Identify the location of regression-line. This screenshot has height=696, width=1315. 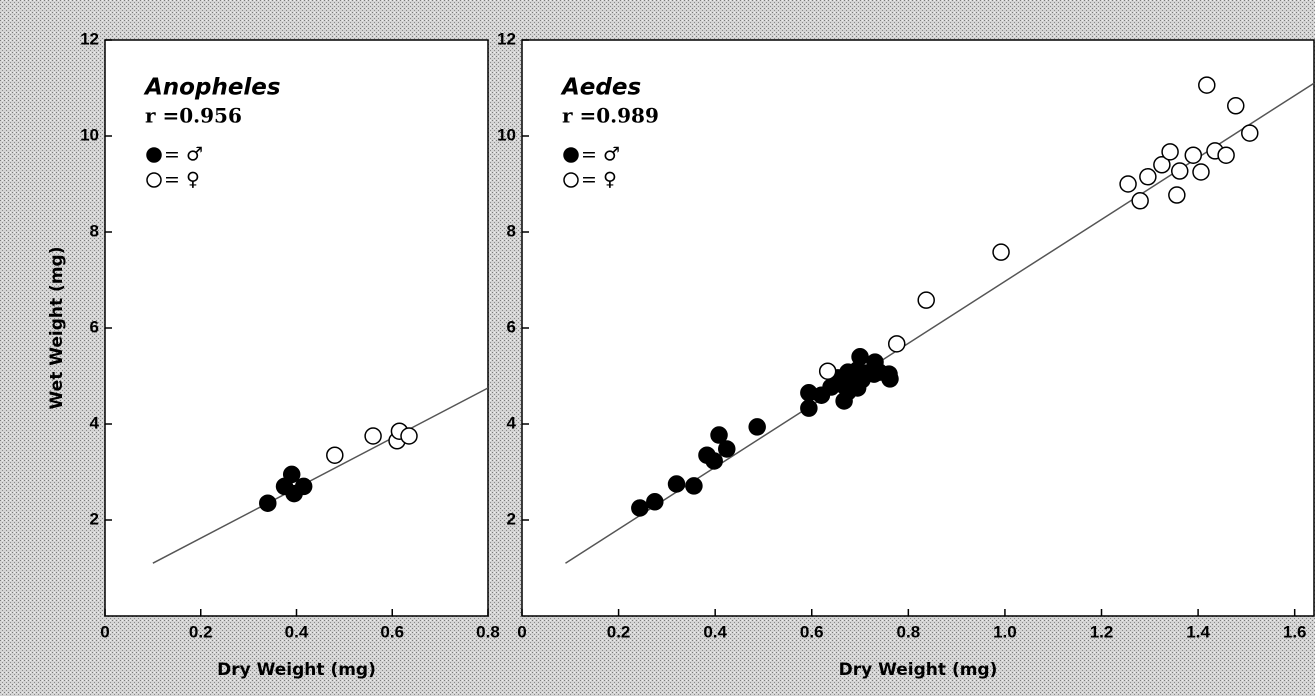
(320, 475).